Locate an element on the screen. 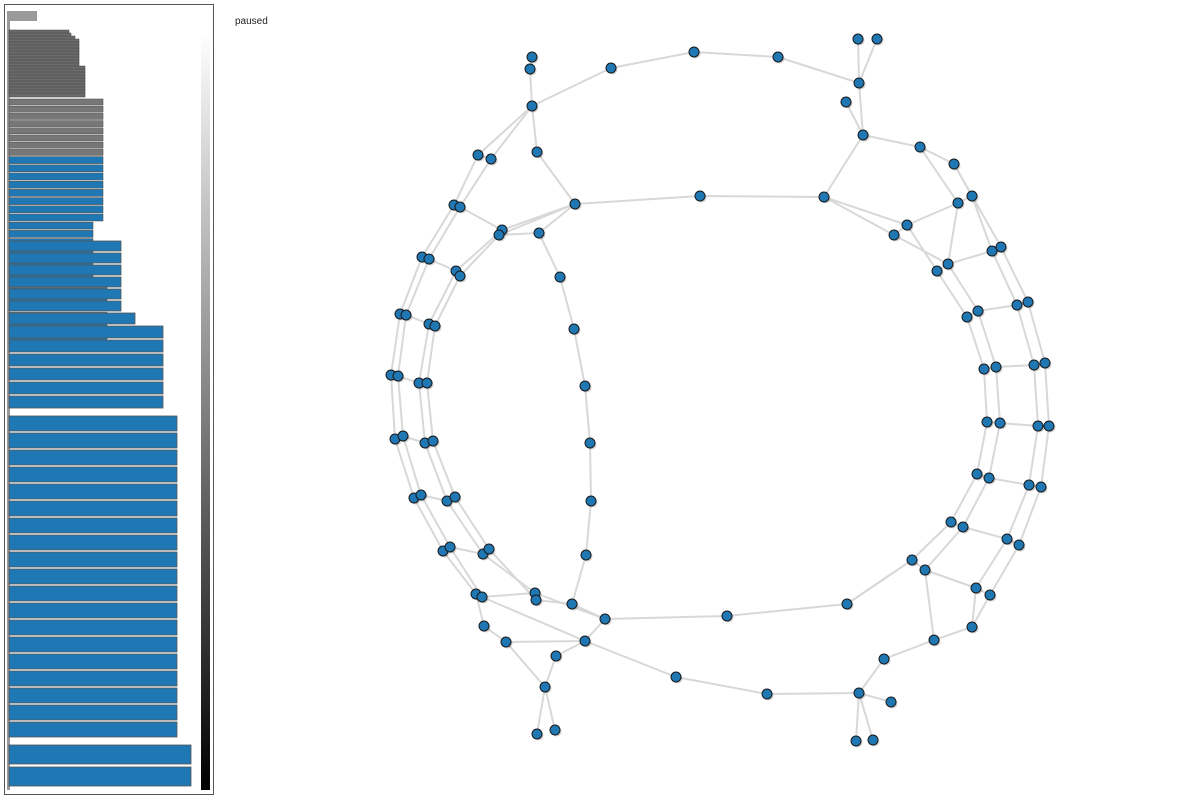 This screenshot has width=1200, height=800. bar-gray is located at coordinates (56, 138).